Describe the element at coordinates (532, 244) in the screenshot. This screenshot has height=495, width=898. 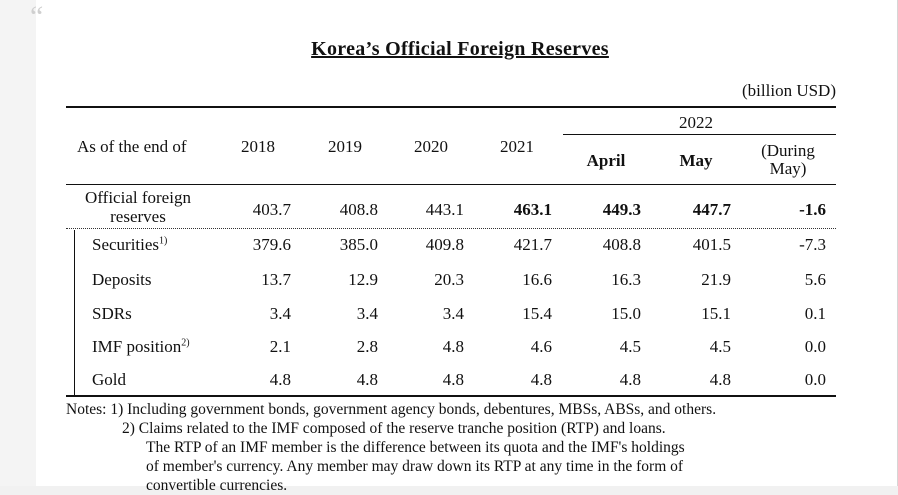
I see `value-securities-2021: 421.7` at that location.